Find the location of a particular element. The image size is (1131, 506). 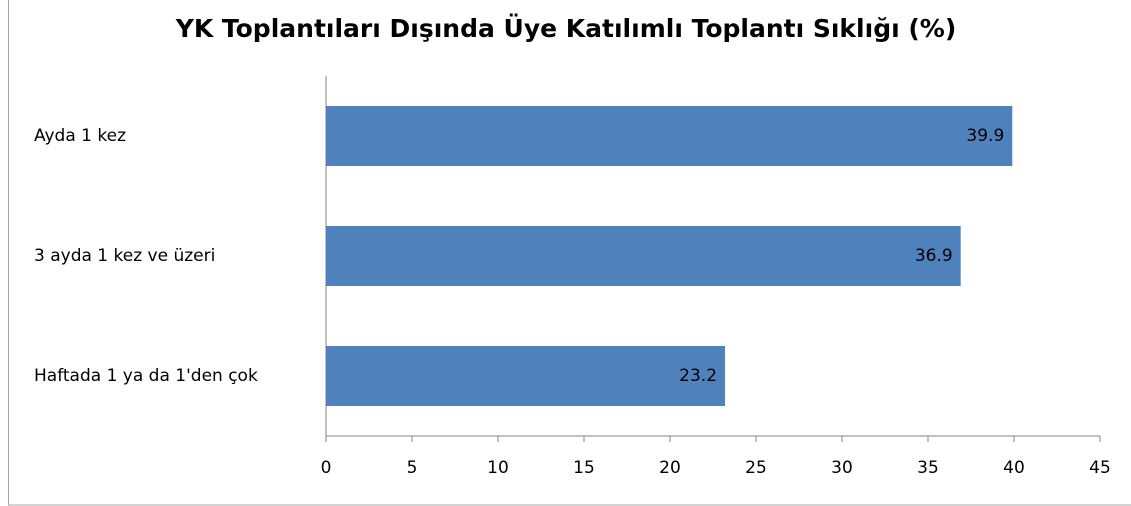

y-tick-label: Ayda 1 kez is located at coordinates (80, 136).